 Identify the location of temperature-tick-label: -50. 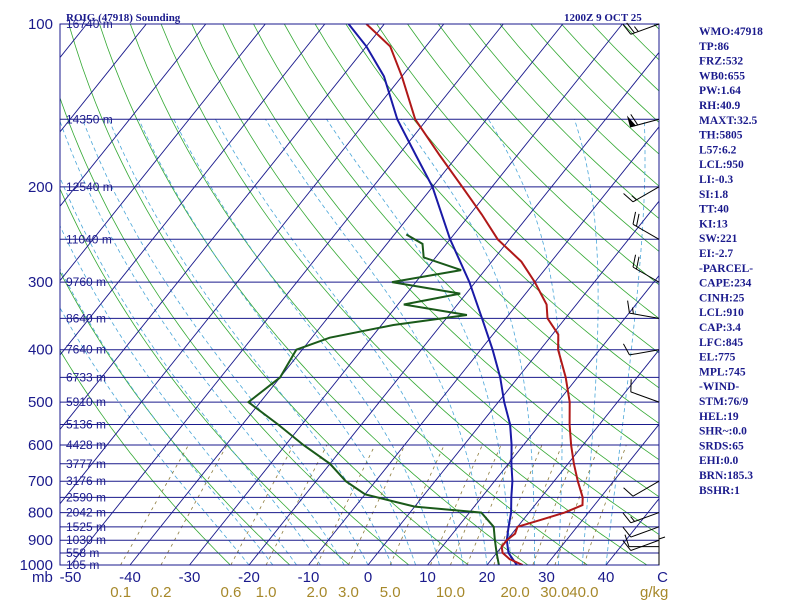
(71, 577).